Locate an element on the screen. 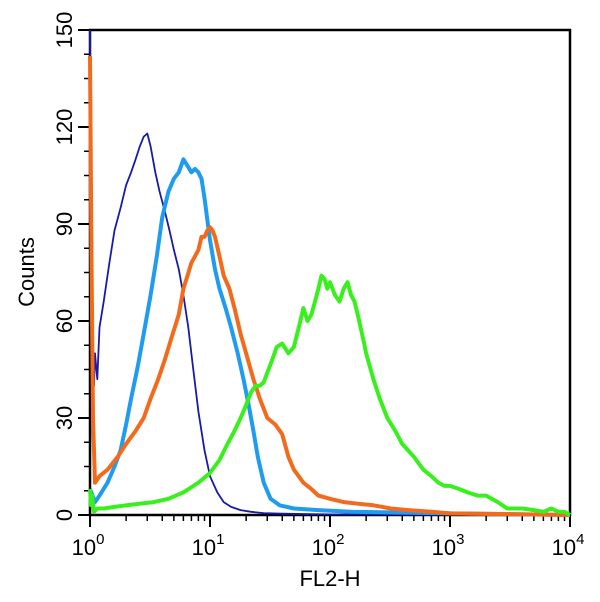 The height and width of the screenshot is (602, 600). y-tick-label: 60 is located at coordinates (64, 321).